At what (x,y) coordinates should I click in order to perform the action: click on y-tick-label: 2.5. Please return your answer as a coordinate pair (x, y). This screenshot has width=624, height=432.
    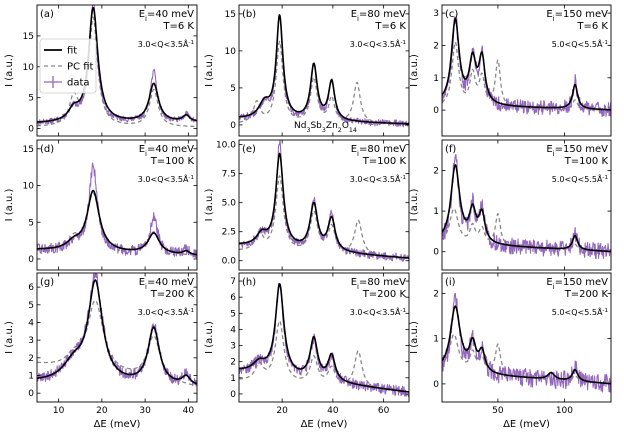
    Looking at the image, I should click on (229, 233).